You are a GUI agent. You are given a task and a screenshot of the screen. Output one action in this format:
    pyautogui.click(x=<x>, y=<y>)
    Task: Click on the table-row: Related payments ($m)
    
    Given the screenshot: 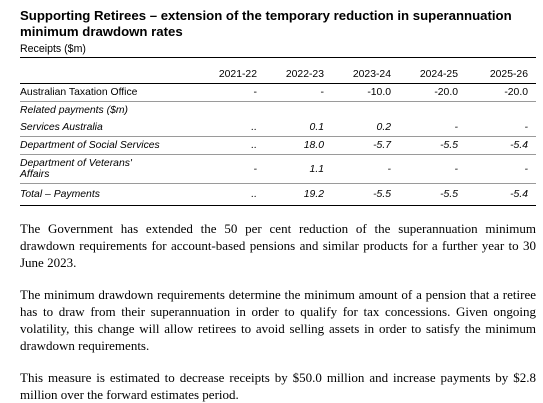 What is the action you would take?
    pyautogui.click(x=278, y=111)
    